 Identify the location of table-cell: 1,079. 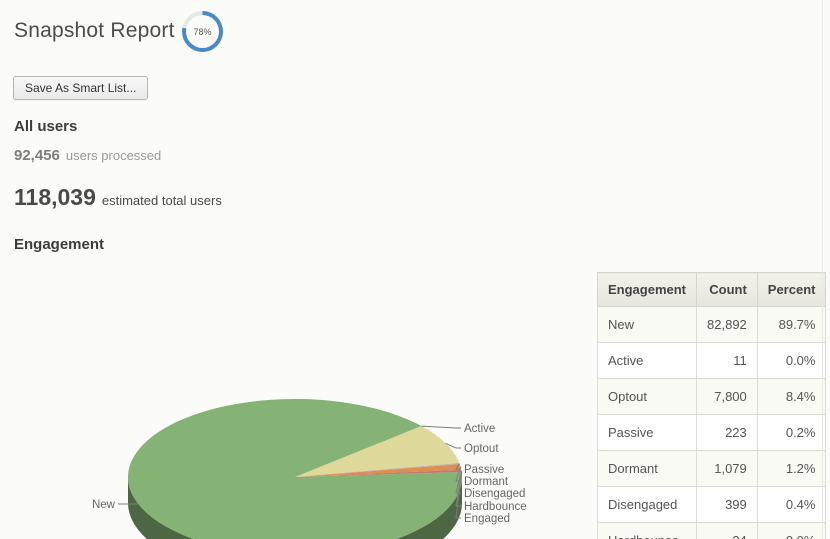
(727, 468).